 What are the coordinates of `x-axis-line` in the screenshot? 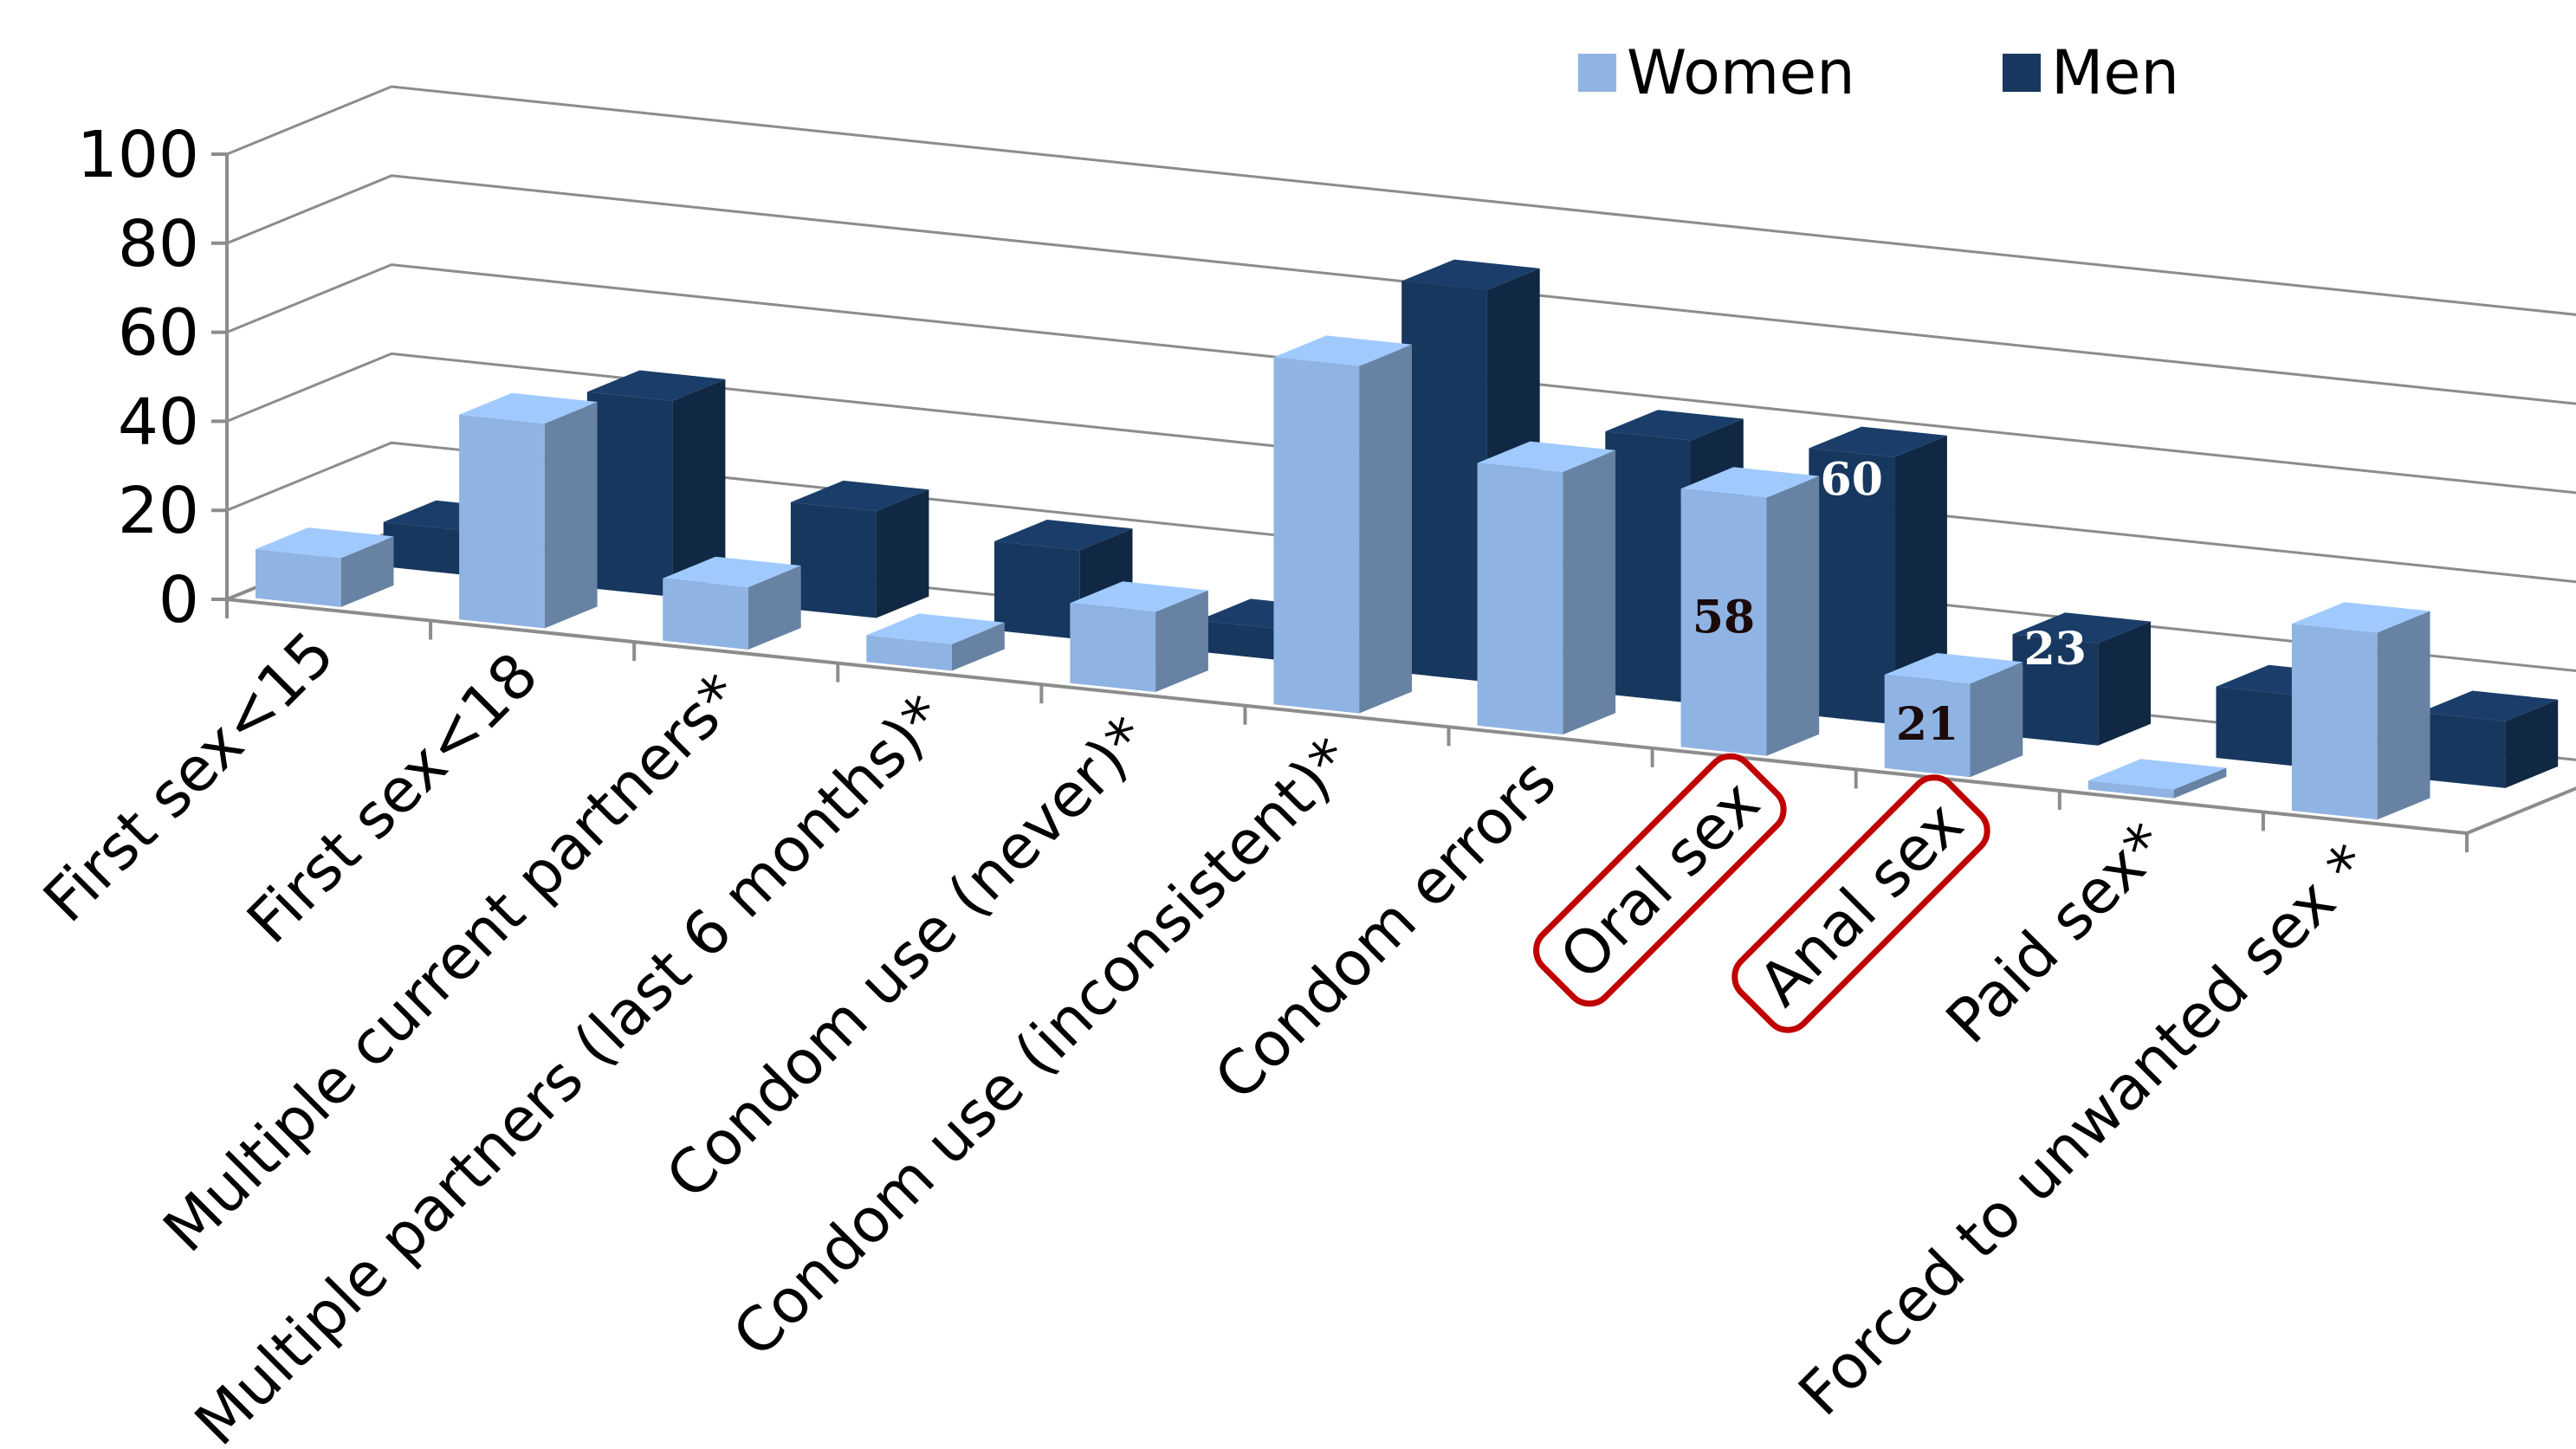 It's located at (1347, 716).